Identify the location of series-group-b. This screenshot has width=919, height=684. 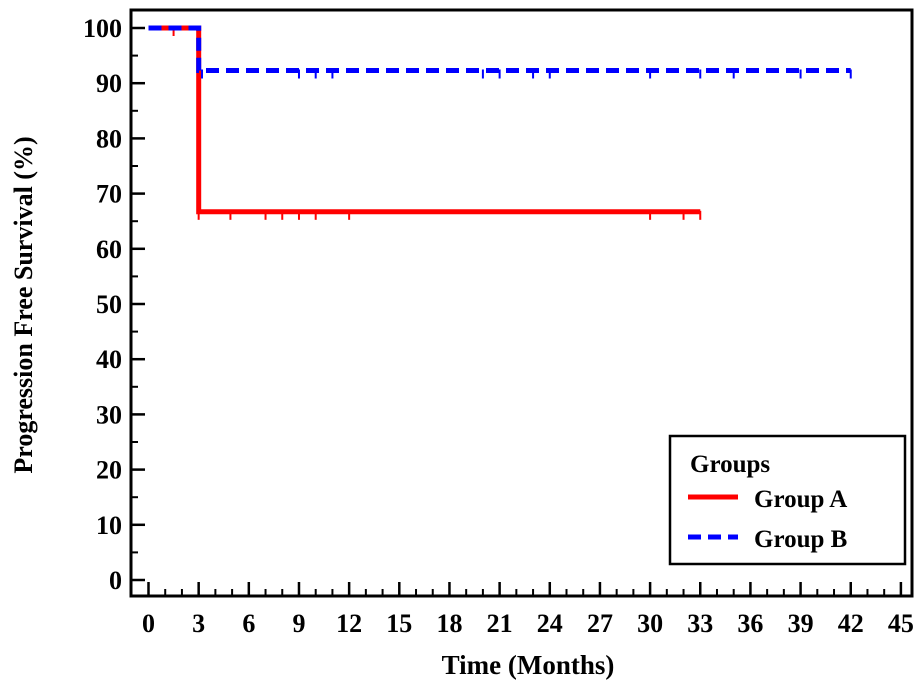
(500, 52).